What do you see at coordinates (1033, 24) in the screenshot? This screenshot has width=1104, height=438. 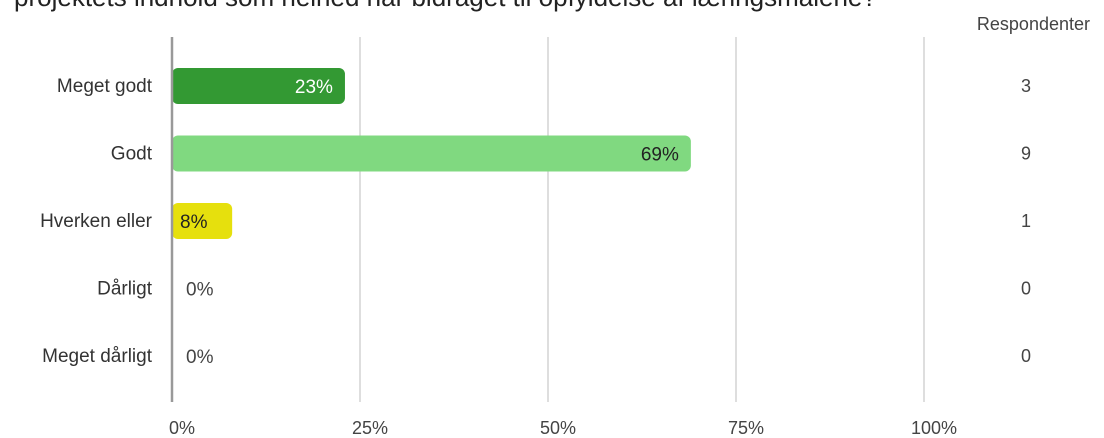 I see `respondents-header: Respondenter` at bounding box center [1033, 24].